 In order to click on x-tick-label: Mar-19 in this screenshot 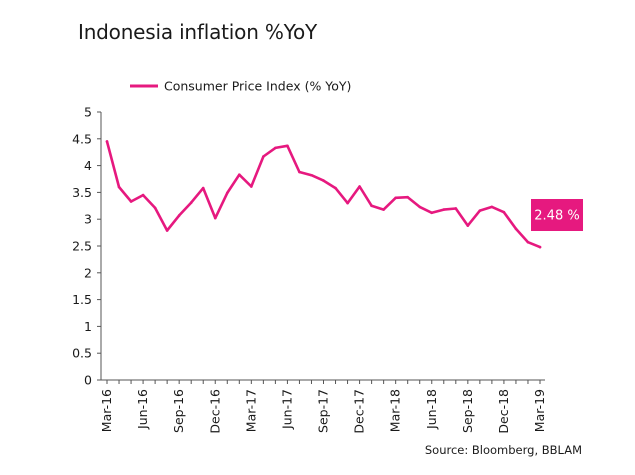, I will do `click(539, 410)`.